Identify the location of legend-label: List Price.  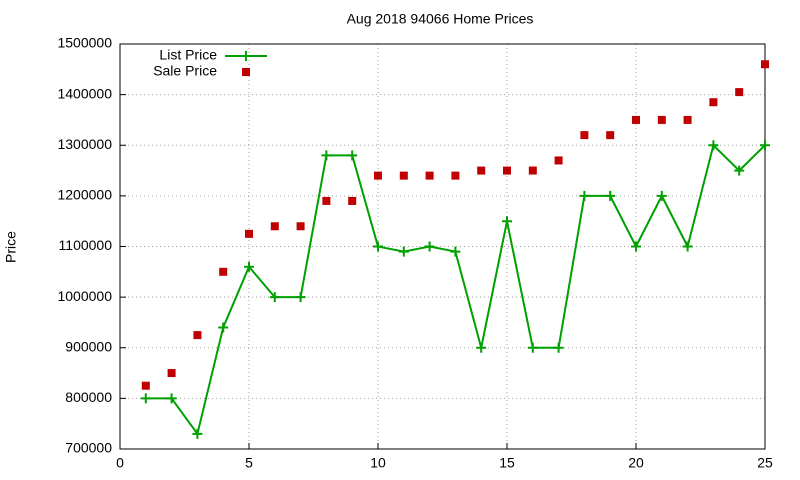
(188, 55).